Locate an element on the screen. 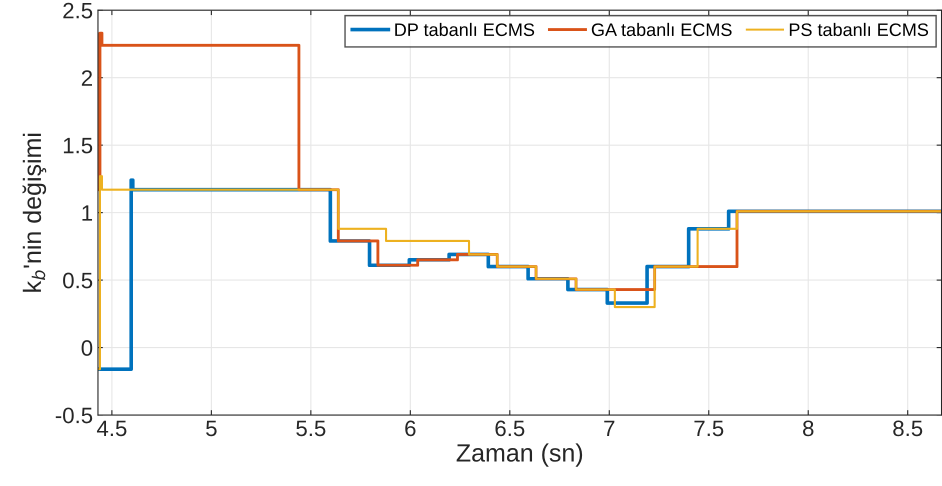 This screenshot has width=942, height=486. y-tick-label: 1.5 is located at coordinates (78, 146).